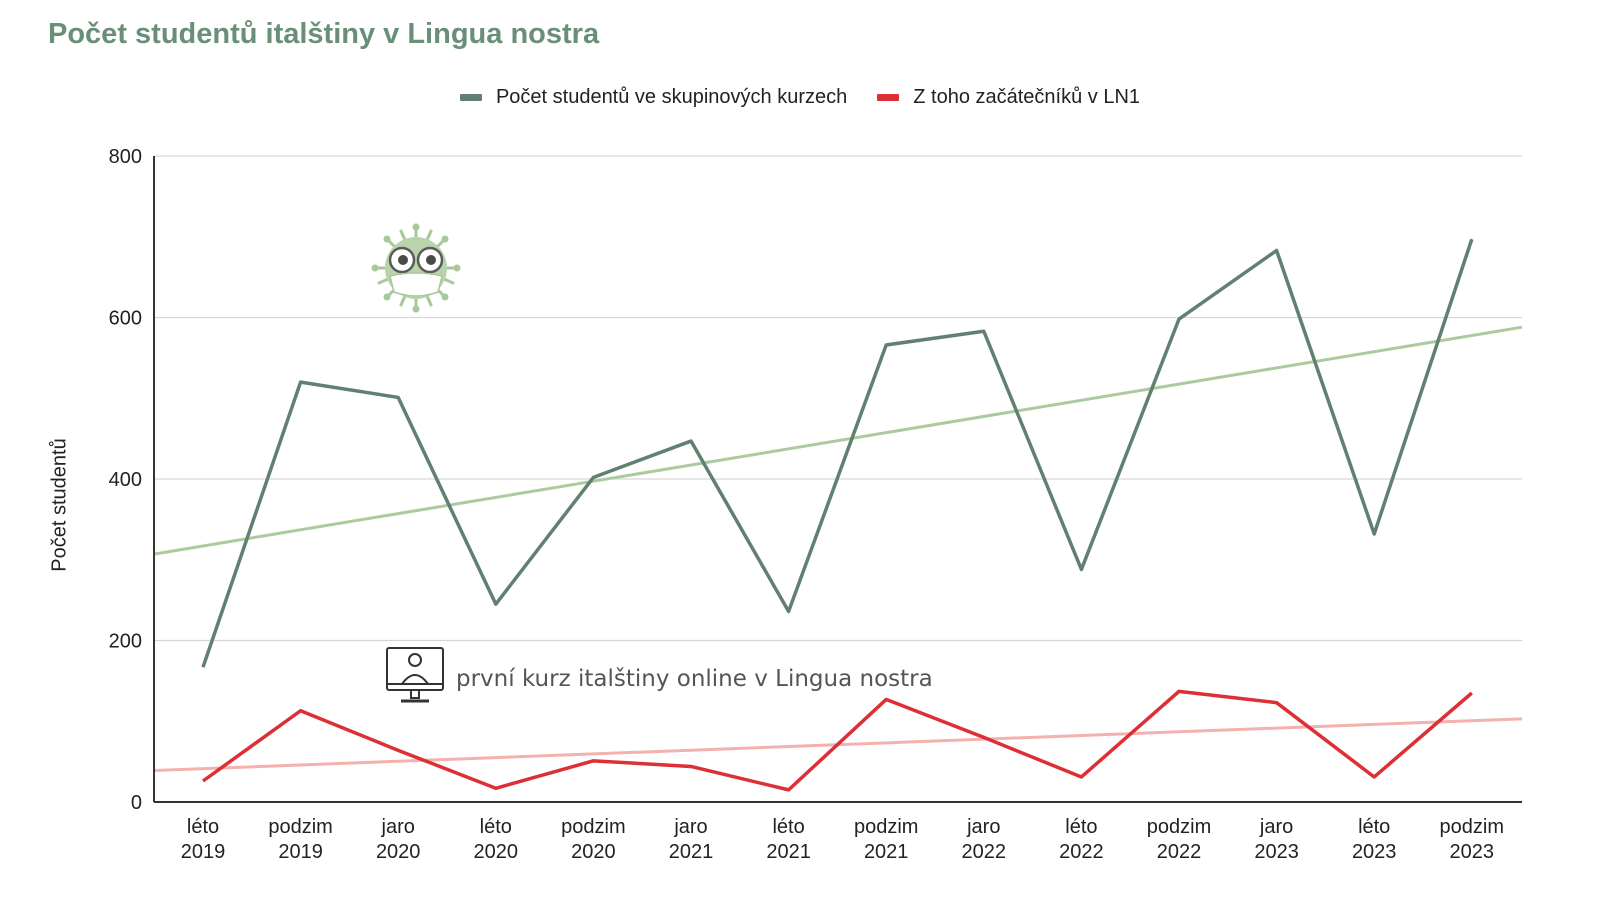 Image resolution: width=1600 pixels, height=900 pixels. I want to click on x-tick-label: léto 2021, so click(788, 839).